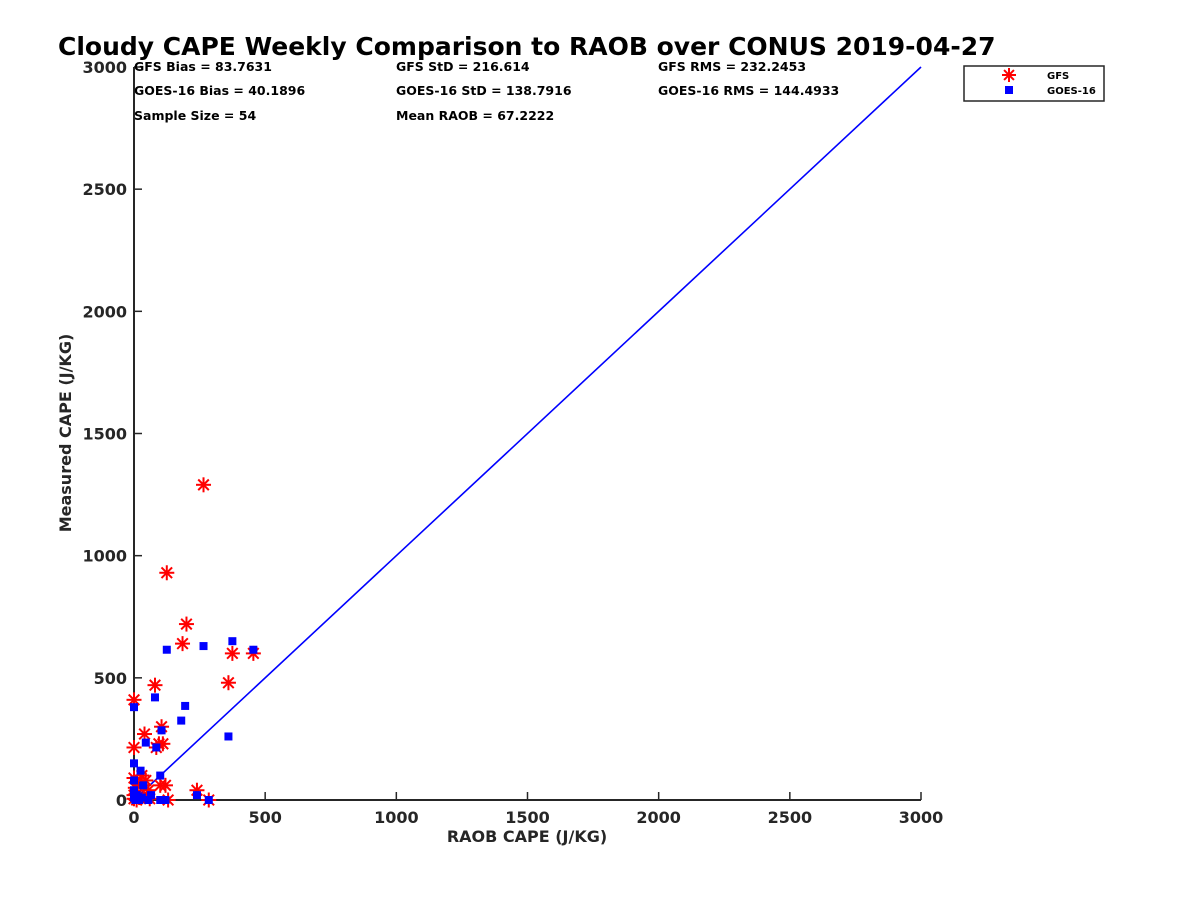  Describe the element at coordinates (475, 115) in the screenshot. I see `stat-mean-raob: Mean RAOB = 67.2222` at that location.